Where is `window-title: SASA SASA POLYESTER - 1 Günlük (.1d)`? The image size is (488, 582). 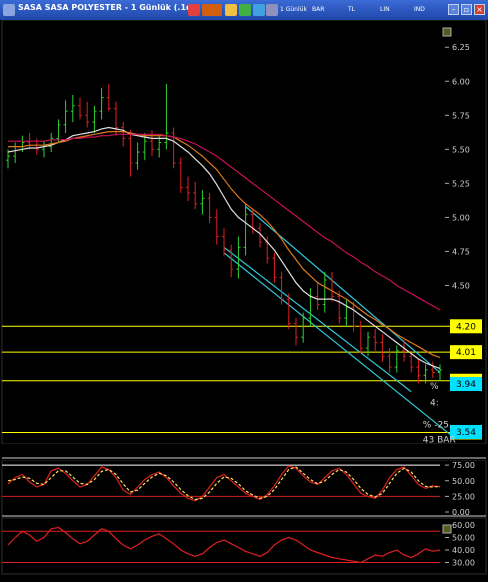 window-title: SASA SASA POLYESTER - 1 Günlük (.1d) is located at coordinates (107, 7).